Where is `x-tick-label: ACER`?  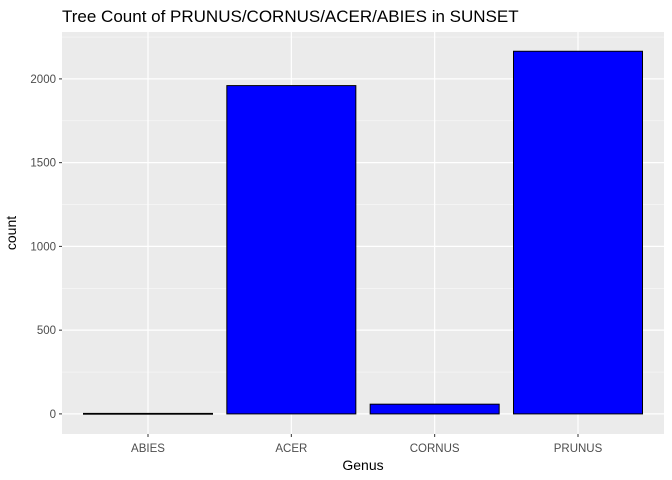 x-tick-label: ACER is located at coordinates (291, 449).